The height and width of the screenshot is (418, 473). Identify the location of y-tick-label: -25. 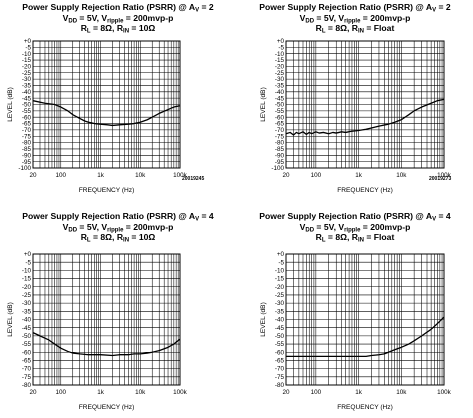
(280, 73).